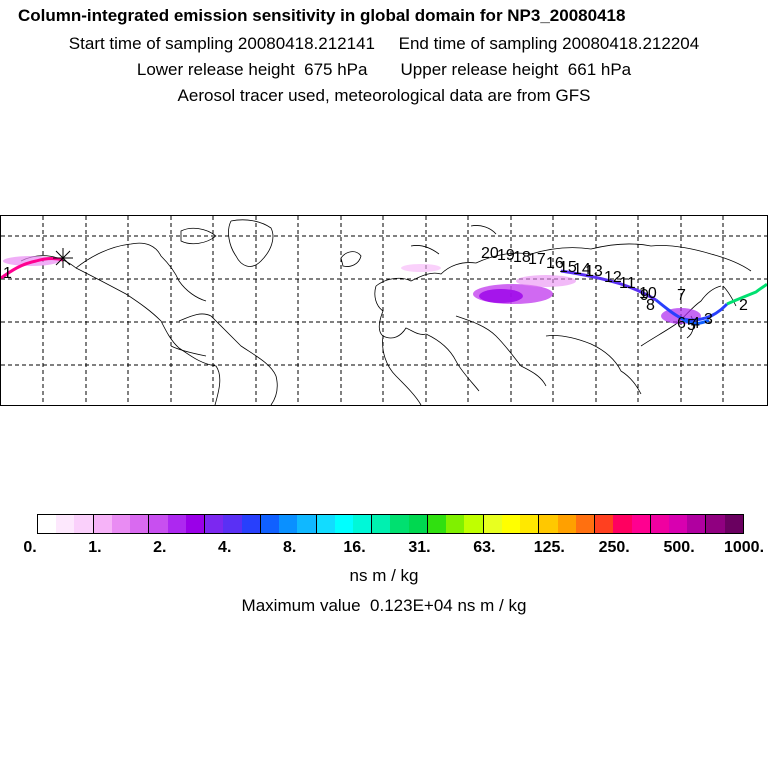 The height and width of the screenshot is (768, 768). Describe the element at coordinates (555, 263) in the screenshot. I see `traj-label-16: 16` at that location.